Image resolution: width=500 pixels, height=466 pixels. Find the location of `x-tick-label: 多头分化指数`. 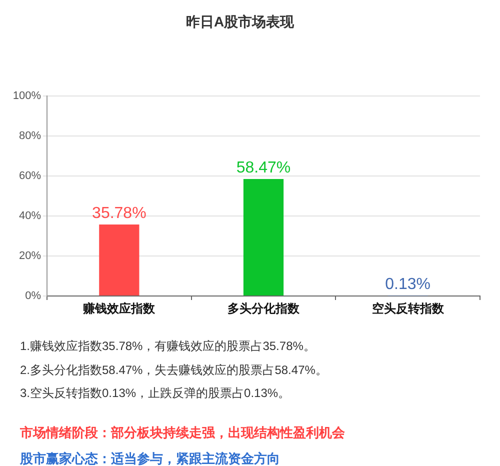

x-tick-label: 多头分化指数 is located at coordinates (264, 309).